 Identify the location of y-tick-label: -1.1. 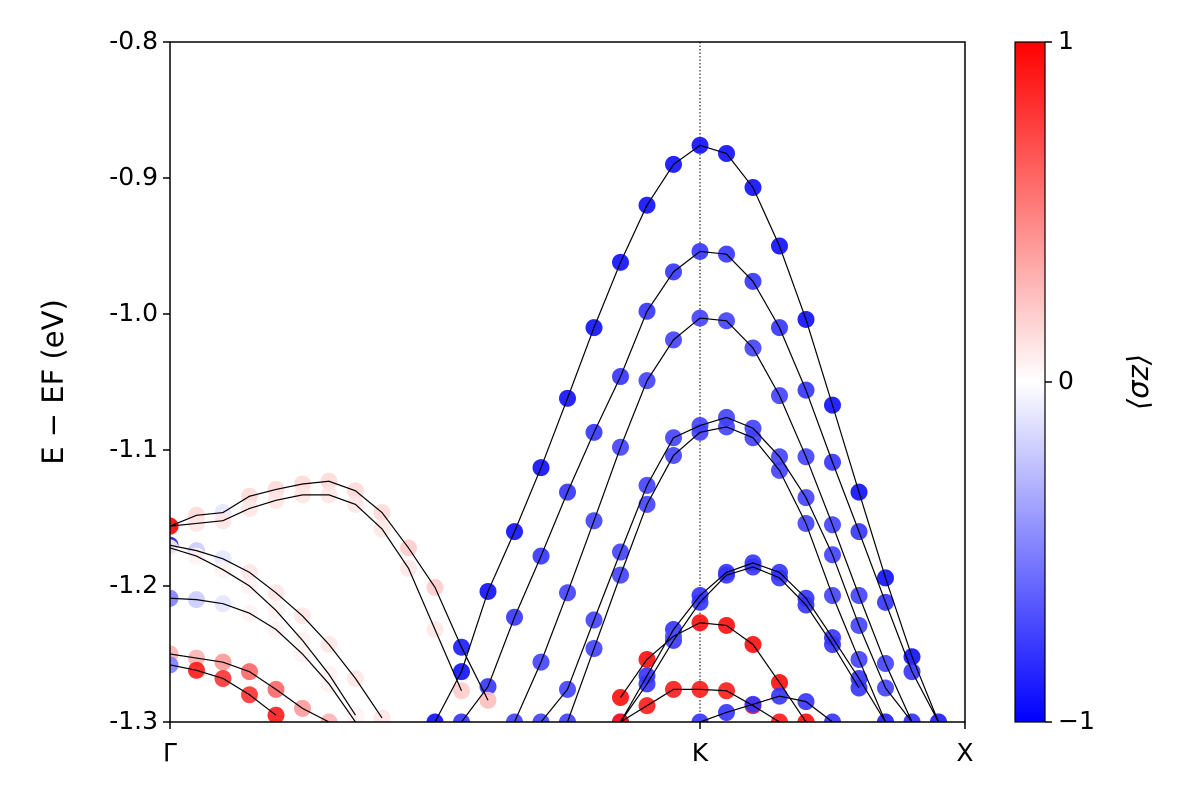
(133, 448).